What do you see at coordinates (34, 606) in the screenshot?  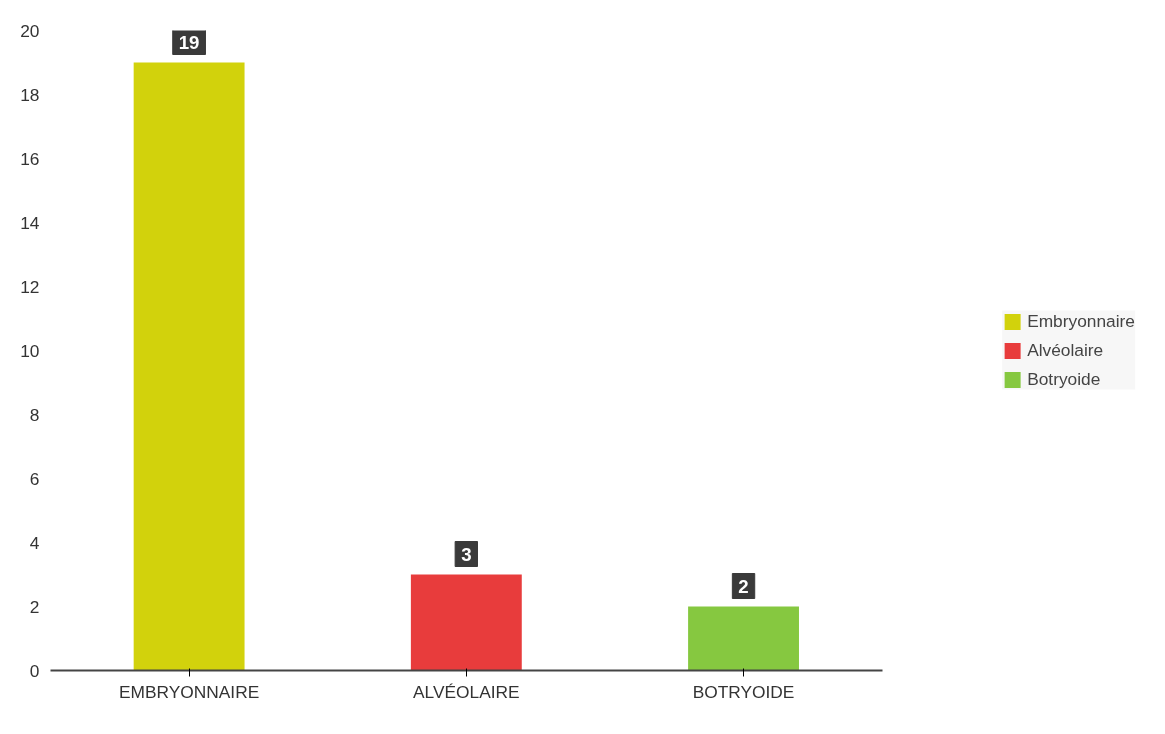 I see `y-tick-label: 2` at bounding box center [34, 606].